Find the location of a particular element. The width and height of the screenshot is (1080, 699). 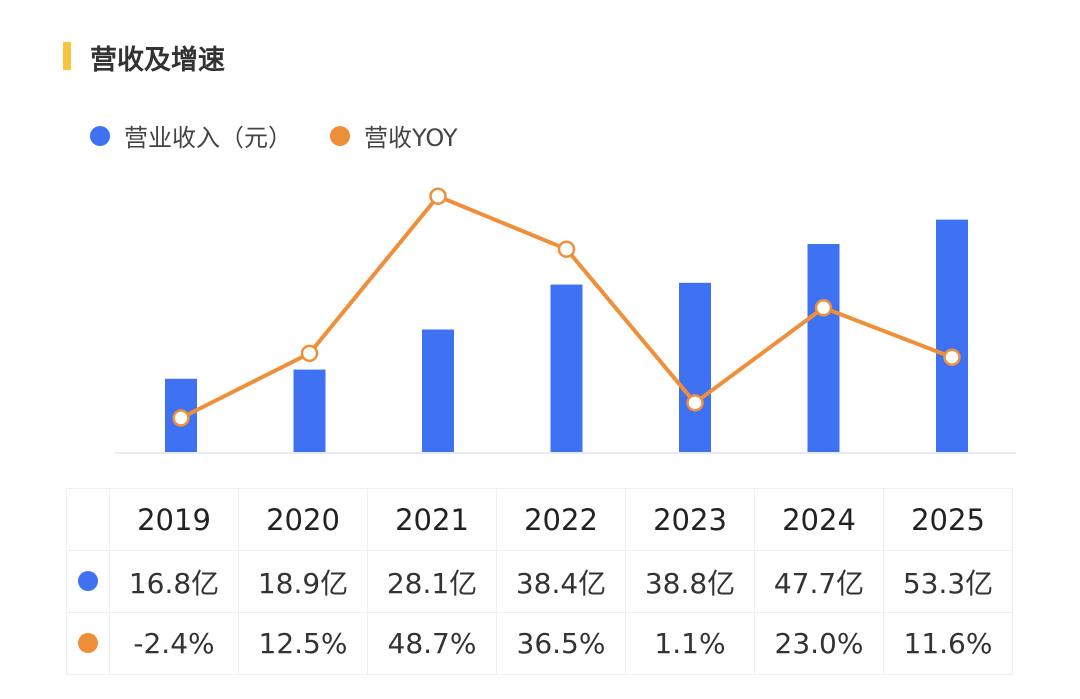

table-yoy-cell: -2.4% is located at coordinates (174, 643).